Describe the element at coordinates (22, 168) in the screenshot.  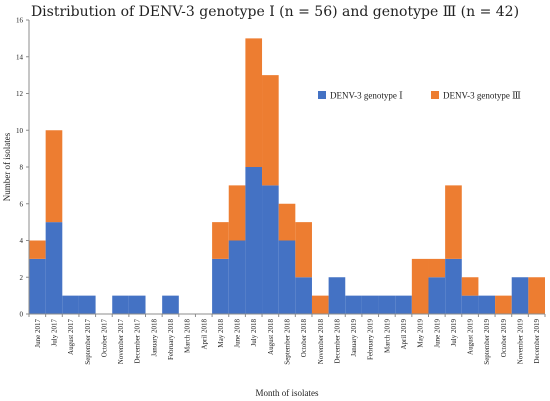
I see `y-tick-label: 8` at that location.